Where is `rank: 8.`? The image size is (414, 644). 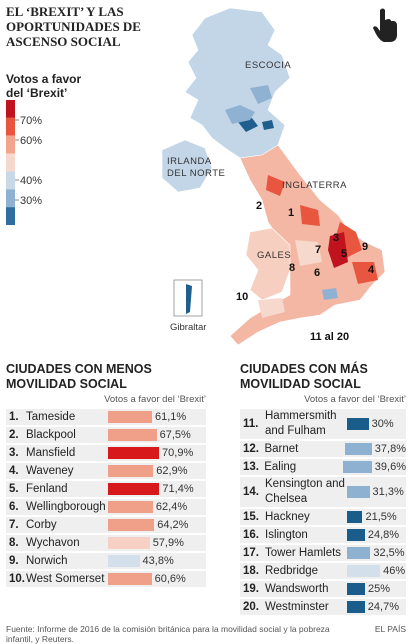 rank: 8. is located at coordinates (14, 543).